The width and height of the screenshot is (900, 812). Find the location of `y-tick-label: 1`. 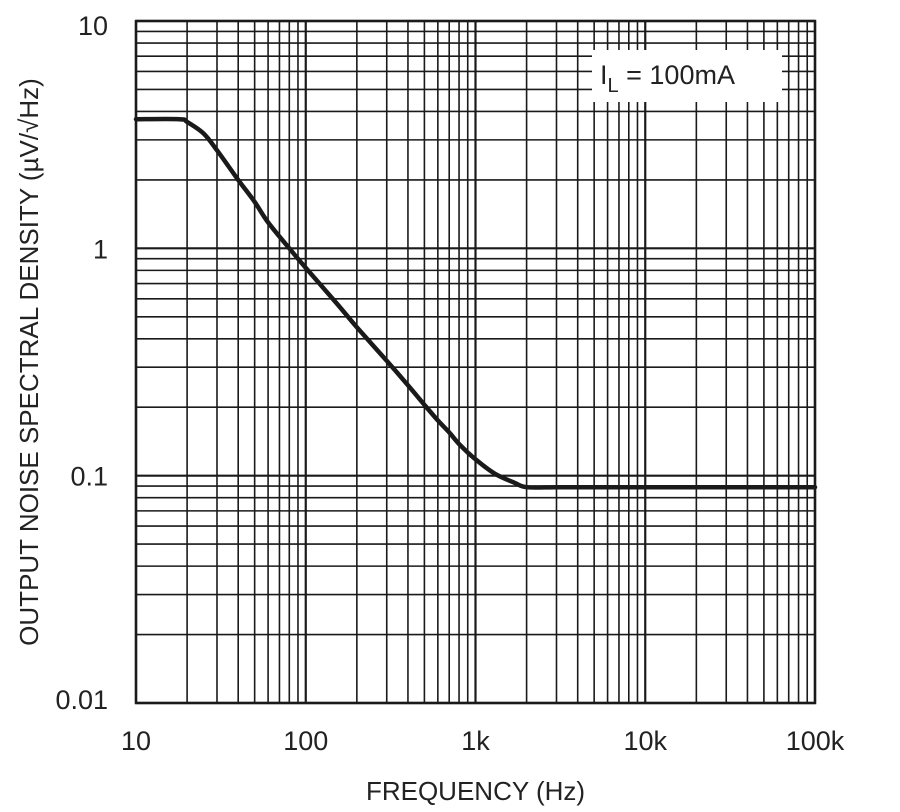

y-tick-label: 1 is located at coordinates (100, 249).